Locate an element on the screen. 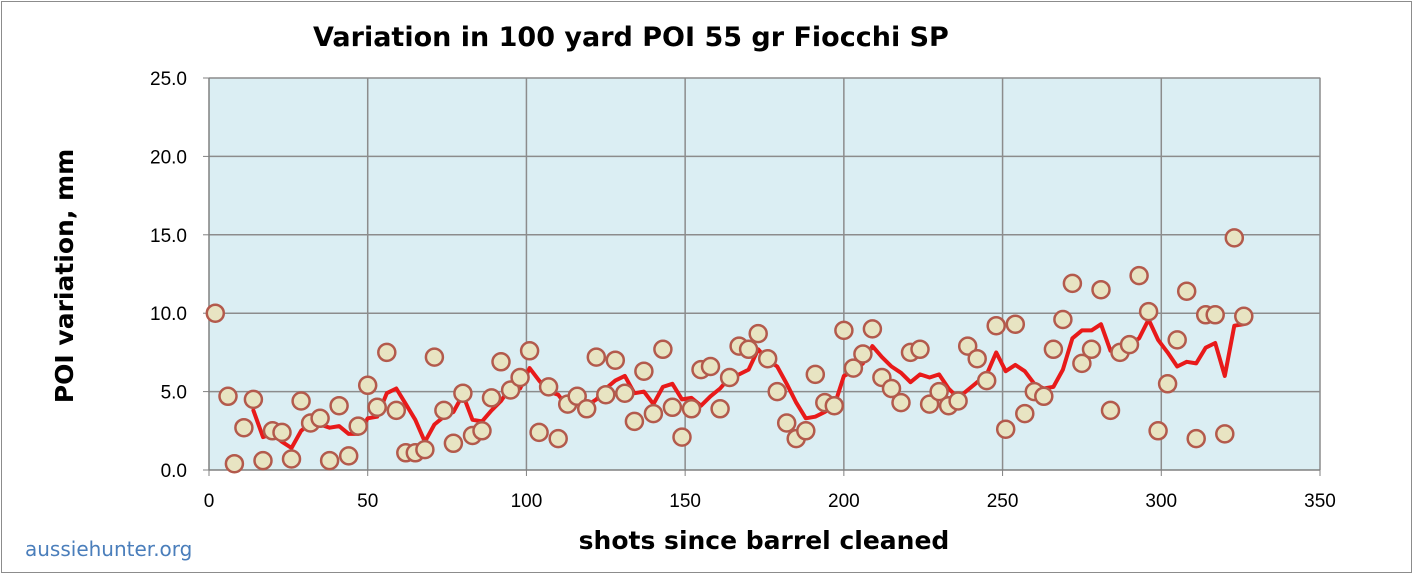 The image size is (1415, 576). x-tick-label: 150 is located at coordinates (685, 501).